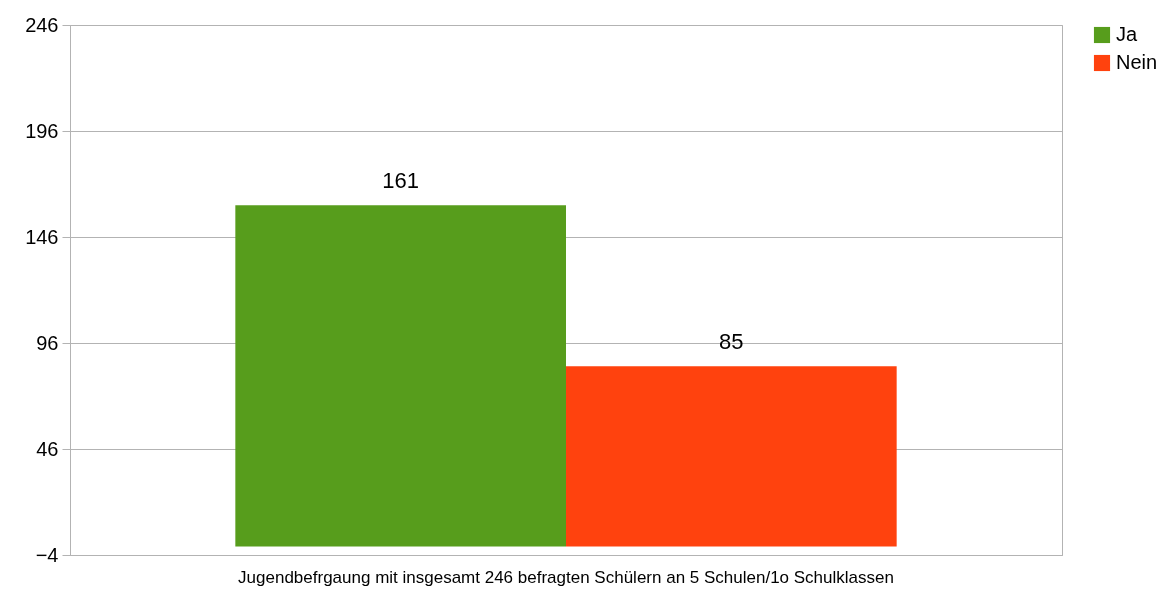 The height and width of the screenshot is (600, 1173). What do you see at coordinates (42, 24) in the screenshot?
I see `y-tick-label: 246` at bounding box center [42, 24].